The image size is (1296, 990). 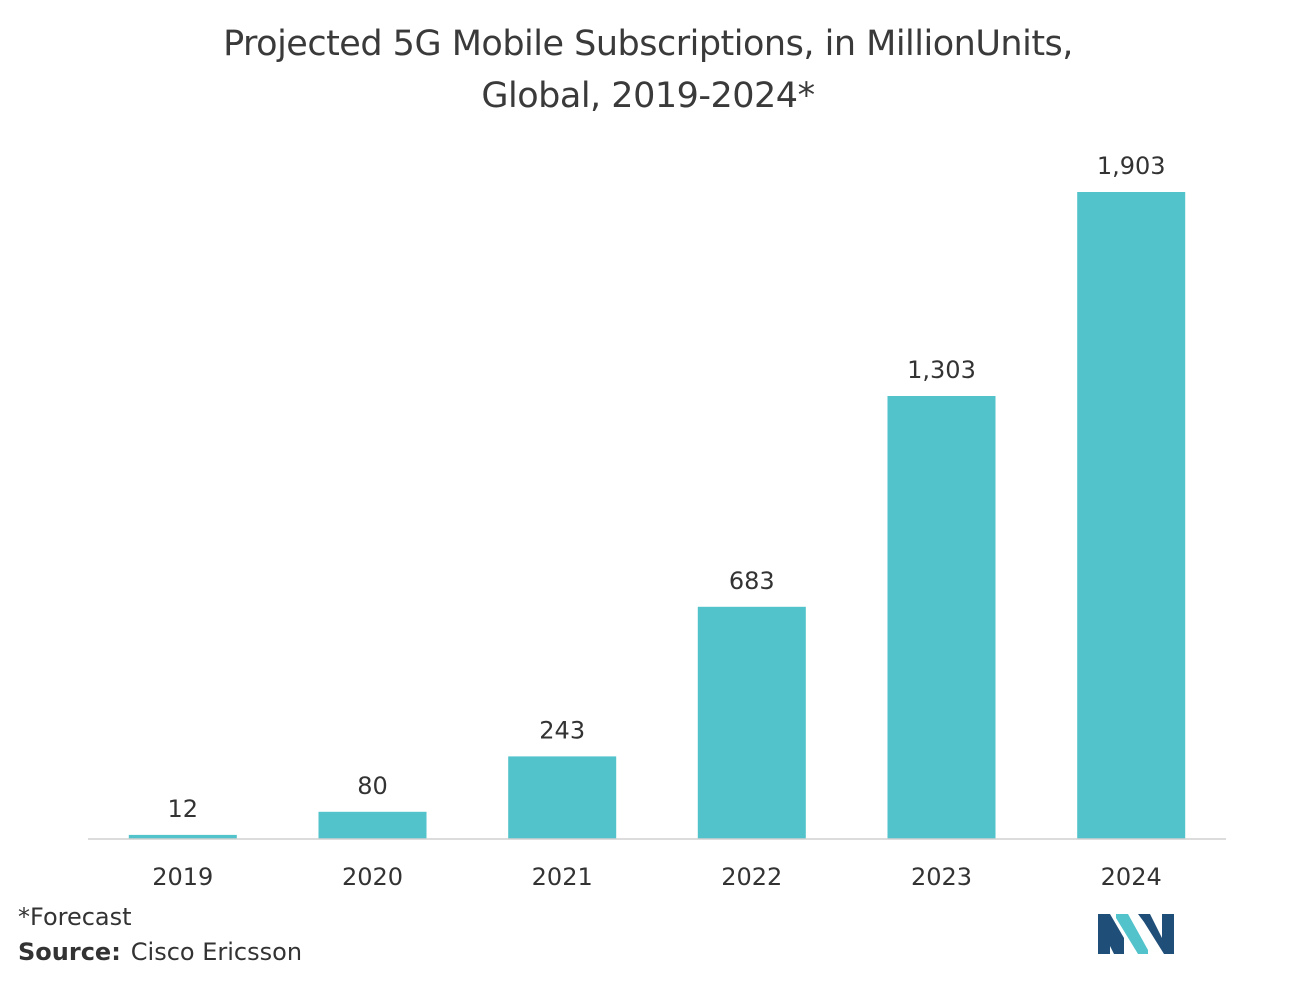 What do you see at coordinates (562, 877) in the screenshot?
I see `x-tick-label-2021: 2021` at bounding box center [562, 877].